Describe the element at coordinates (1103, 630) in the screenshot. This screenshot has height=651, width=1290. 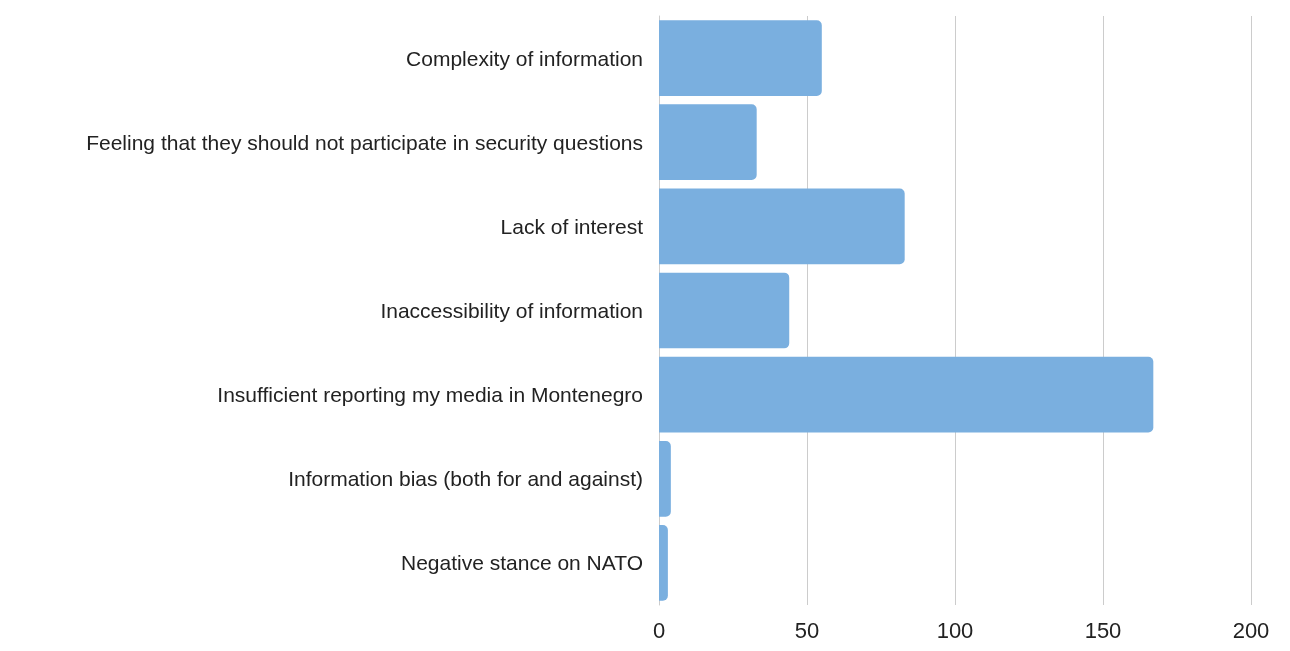
I see `x-tick-label: 150` at that location.